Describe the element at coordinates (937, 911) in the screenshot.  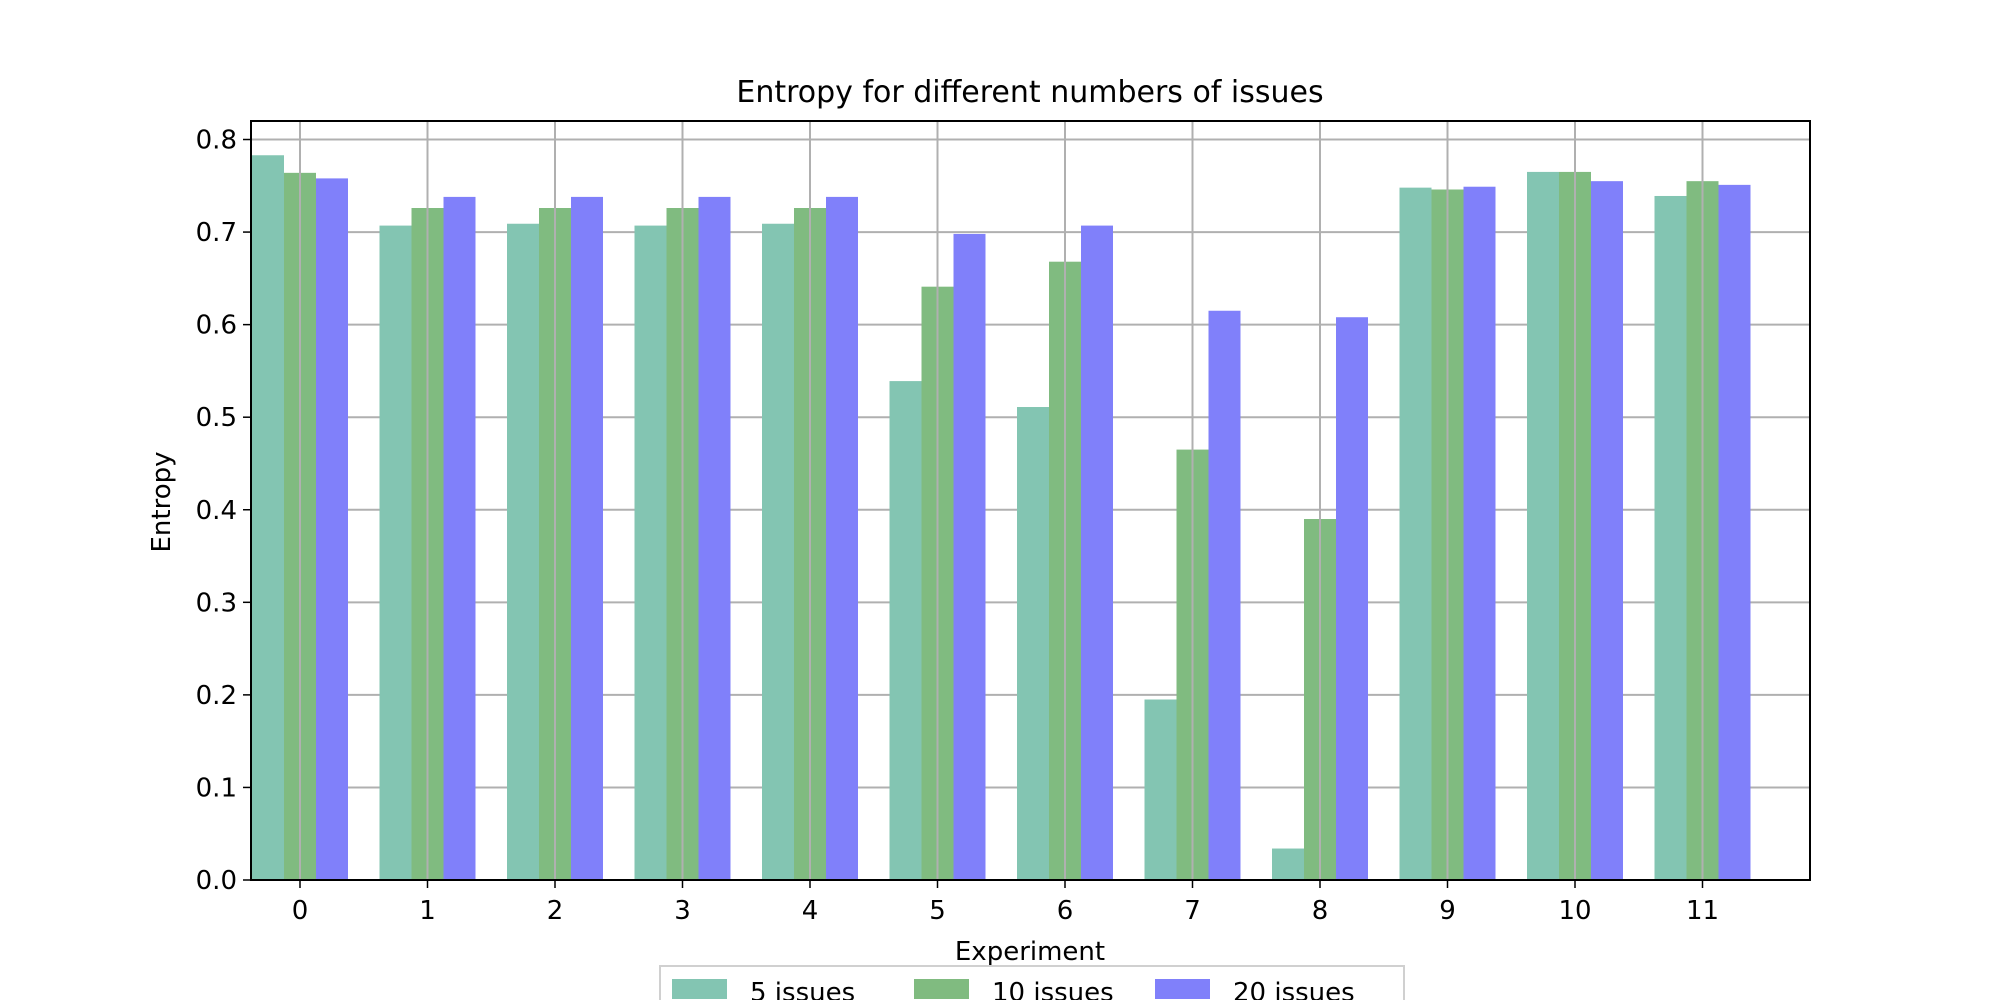
I see `x-tick-label: 5` at that location.